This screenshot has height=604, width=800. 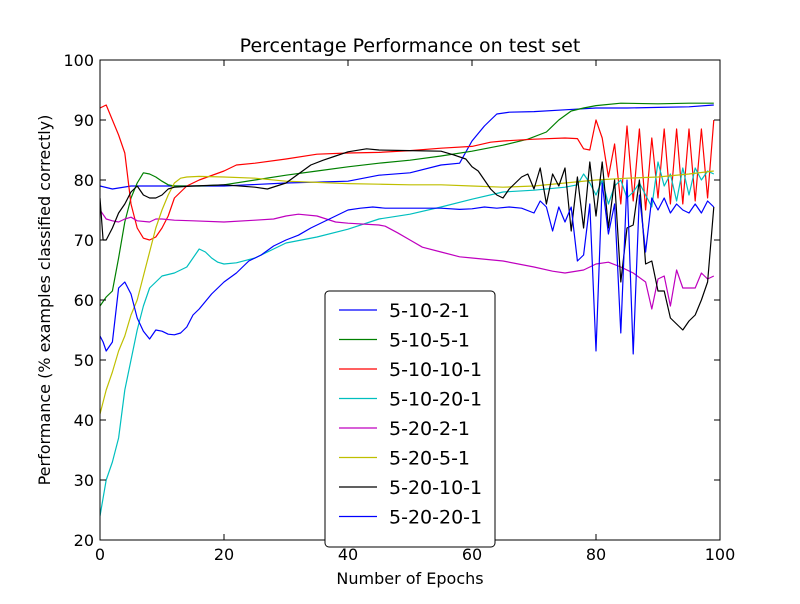 I want to click on legend-label: 5-20-5-1, so click(x=429, y=459).